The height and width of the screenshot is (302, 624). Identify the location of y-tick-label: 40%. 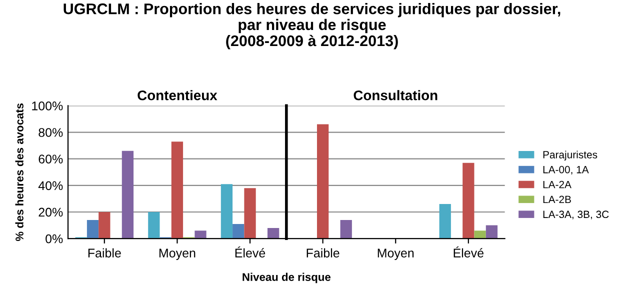
(50, 185).